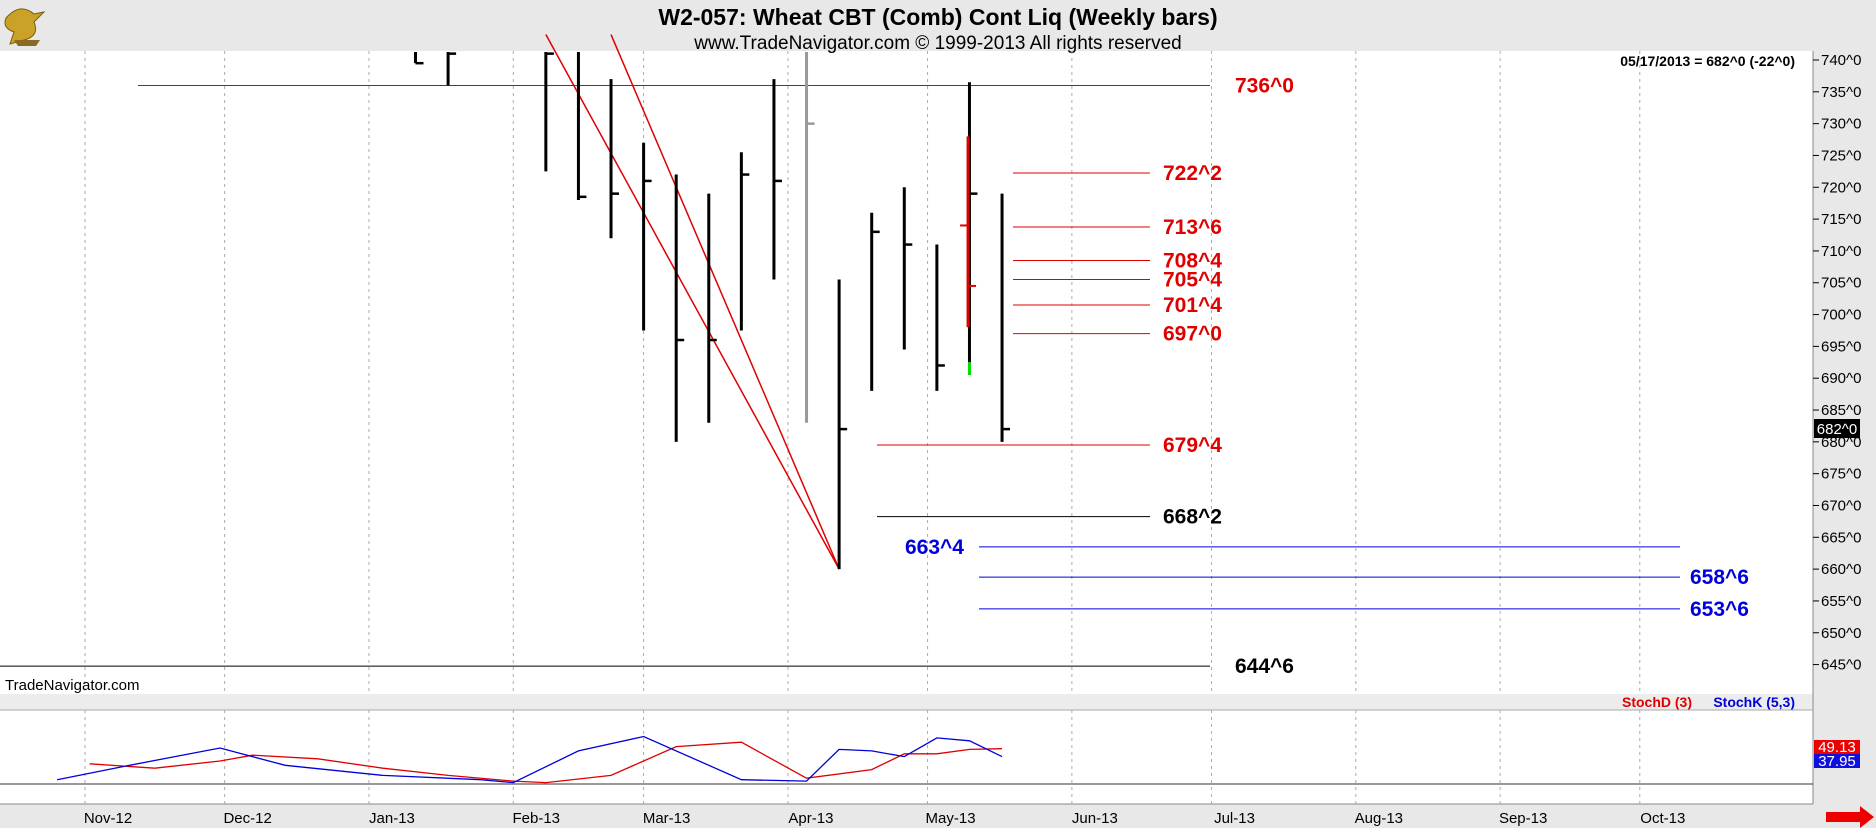 The width and height of the screenshot is (1876, 828). I want to click on x-tick-label: May-13, so click(951, 818).